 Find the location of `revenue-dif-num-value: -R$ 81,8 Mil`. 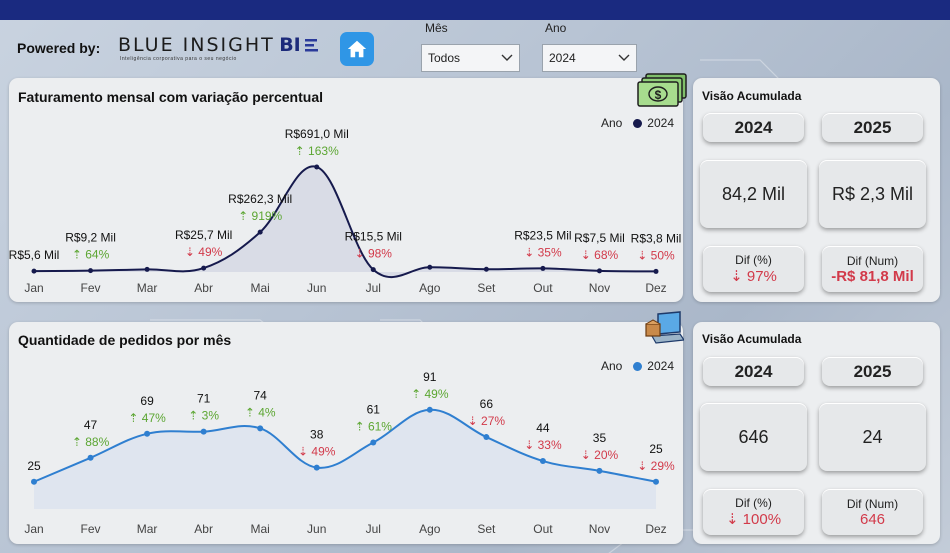

revenue-dif-num-value: -R$ 81,8 Mil is located at coordinates (872, 276).